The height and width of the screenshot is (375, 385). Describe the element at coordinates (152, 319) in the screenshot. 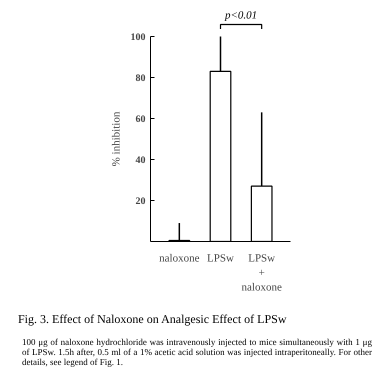

I see `text: Fig. 3. Effect of Naloxone on Analgesic Effect of LPSw` at that location.